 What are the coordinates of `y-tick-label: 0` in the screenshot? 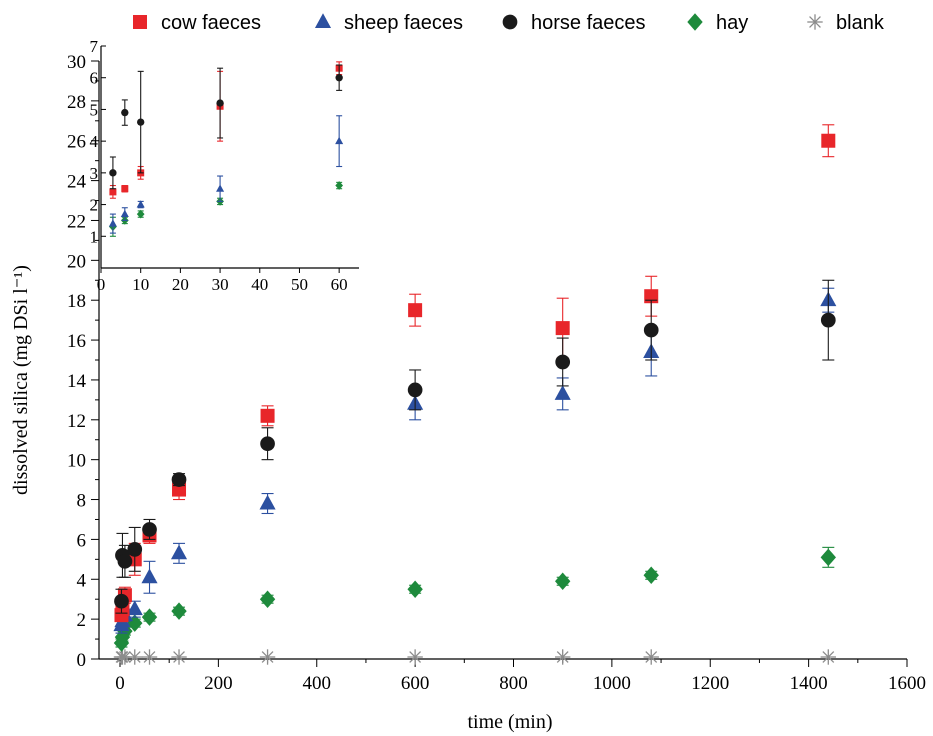 It's located at (82, 660).